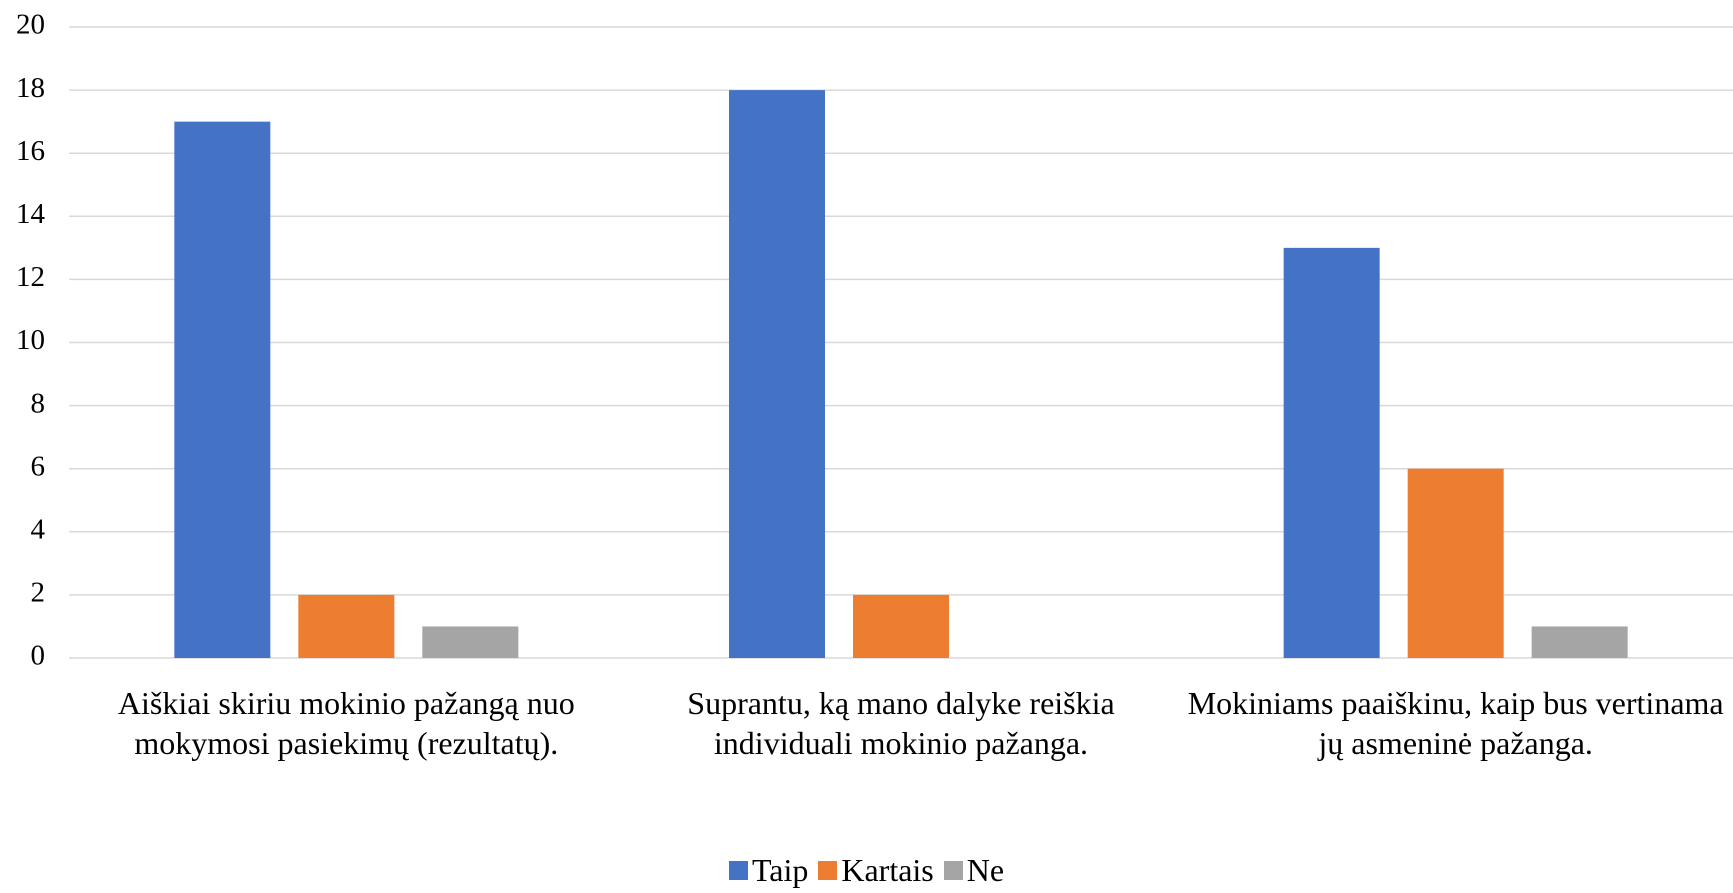 This screenshot has height=893, width=1733. What do you see at coordinates (38, 403) in the screenshot?
I see `y-tick-label: 8` at bounding box center [38, 403].